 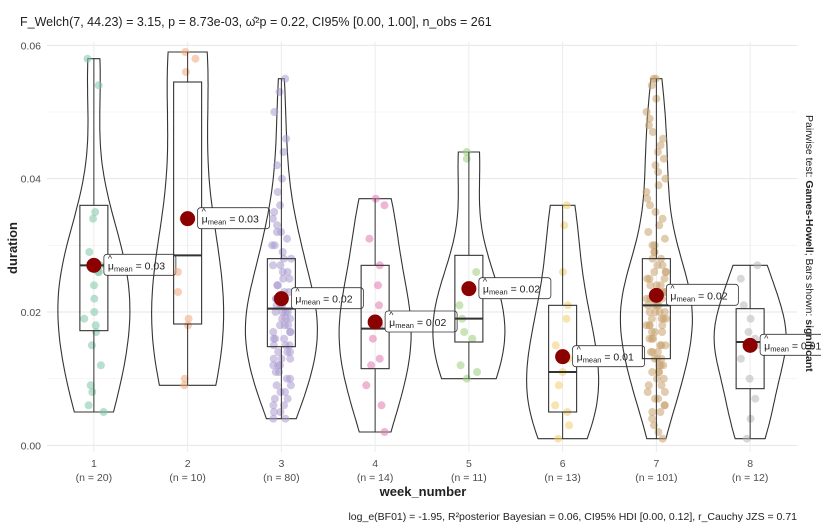 I want to click on right-caption-prefix: Pairwise test:, so click(x=809, y=147).